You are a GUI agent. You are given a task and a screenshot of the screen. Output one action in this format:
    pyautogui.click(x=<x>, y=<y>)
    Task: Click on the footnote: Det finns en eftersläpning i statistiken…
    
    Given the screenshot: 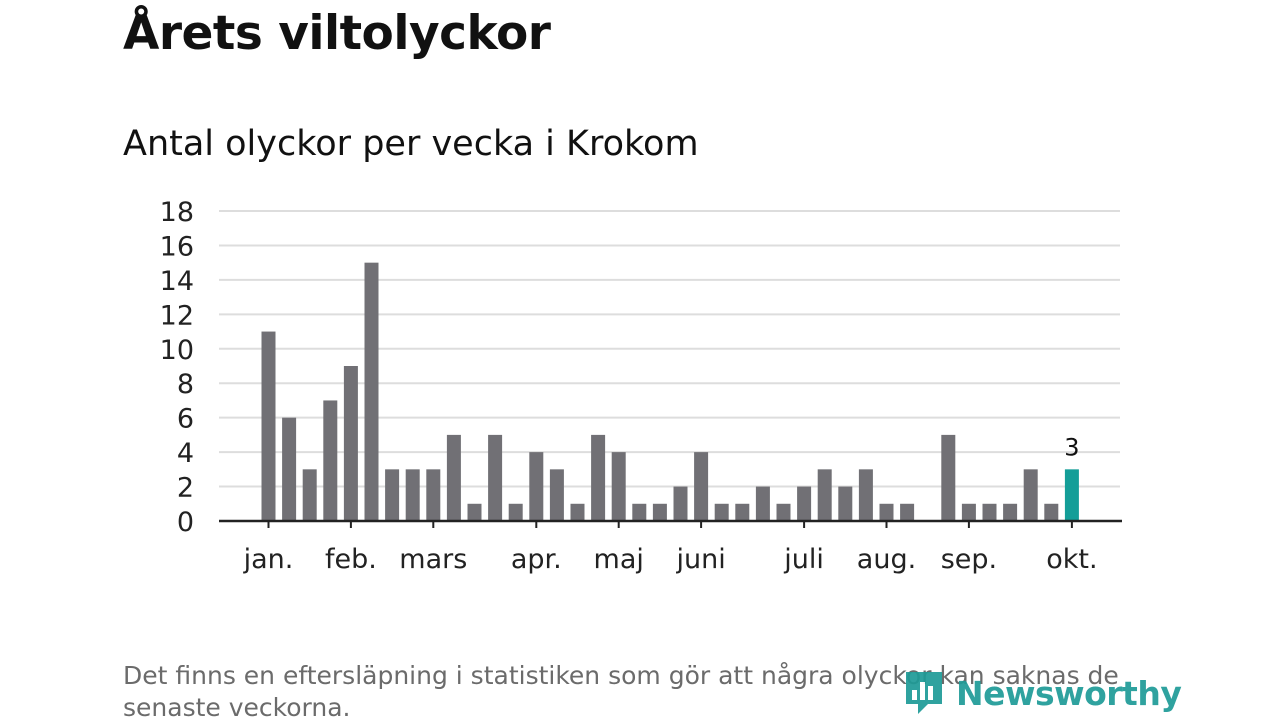 What is the action you would take?
    pyautogui.click(x=621, y=691)
    